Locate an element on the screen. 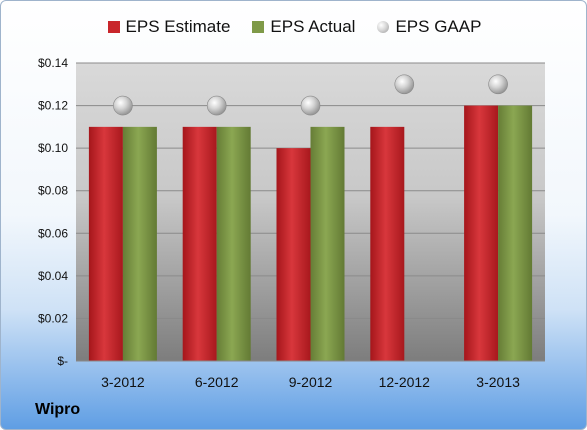 This screenshot has height=430, width=587. y-tick-label: $0.02 is located at coordinates (53, 318).